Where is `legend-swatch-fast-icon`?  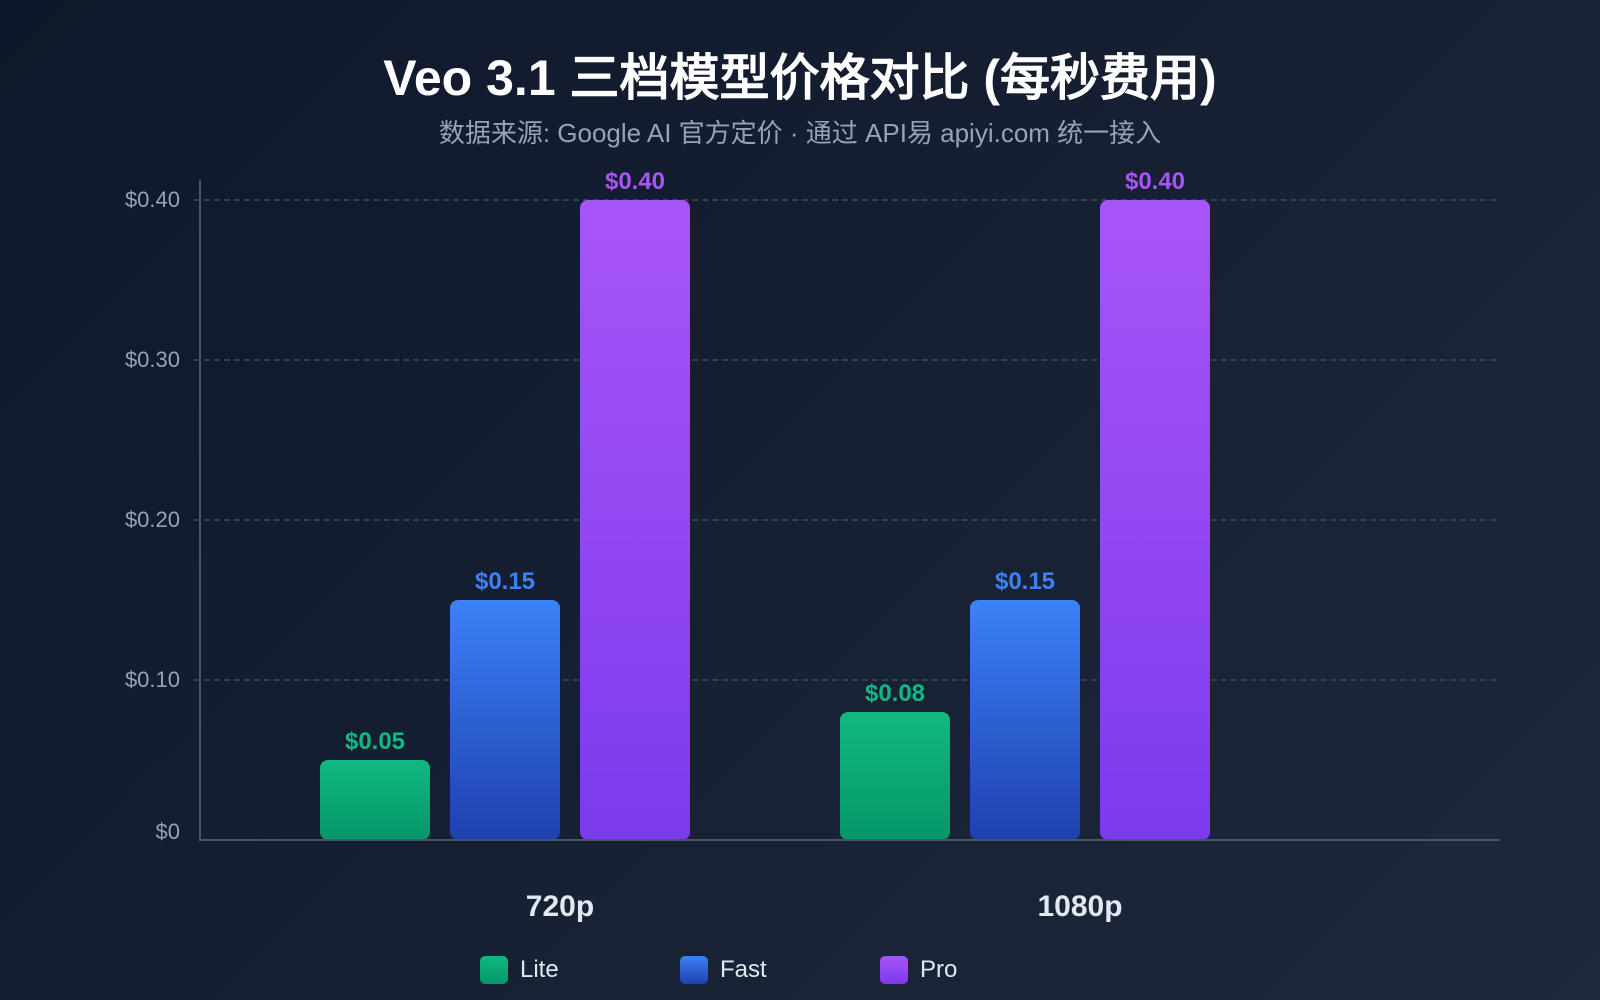 legend-swatch-fast-icon is located at coordinates (694, 970).